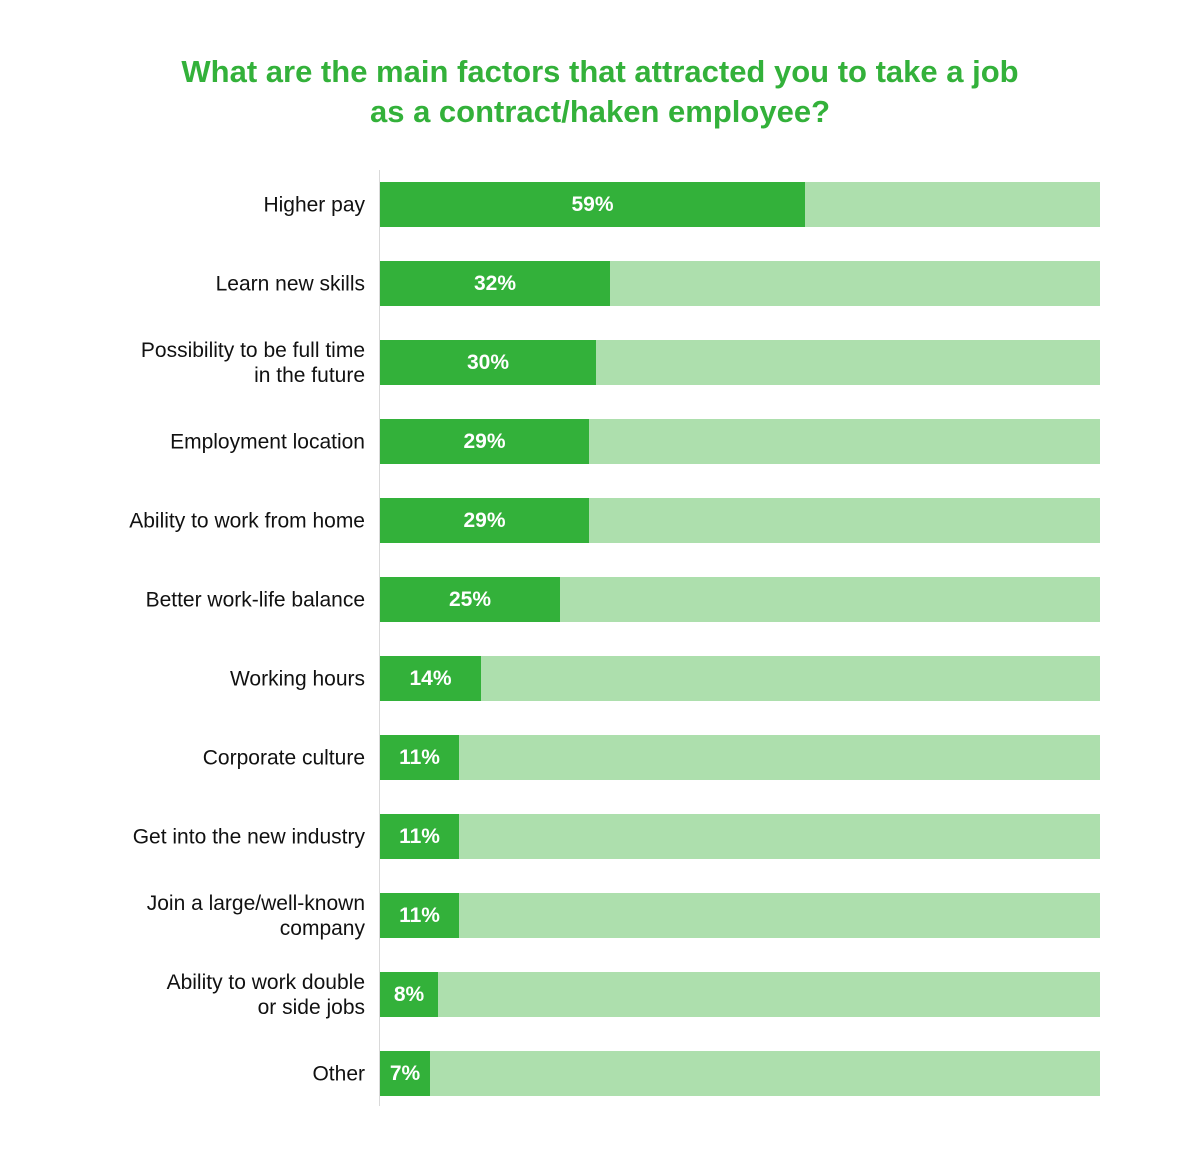 This screenshot has width=1200, height=1167. I want to click on data-label: 14%, so click(430, 678).